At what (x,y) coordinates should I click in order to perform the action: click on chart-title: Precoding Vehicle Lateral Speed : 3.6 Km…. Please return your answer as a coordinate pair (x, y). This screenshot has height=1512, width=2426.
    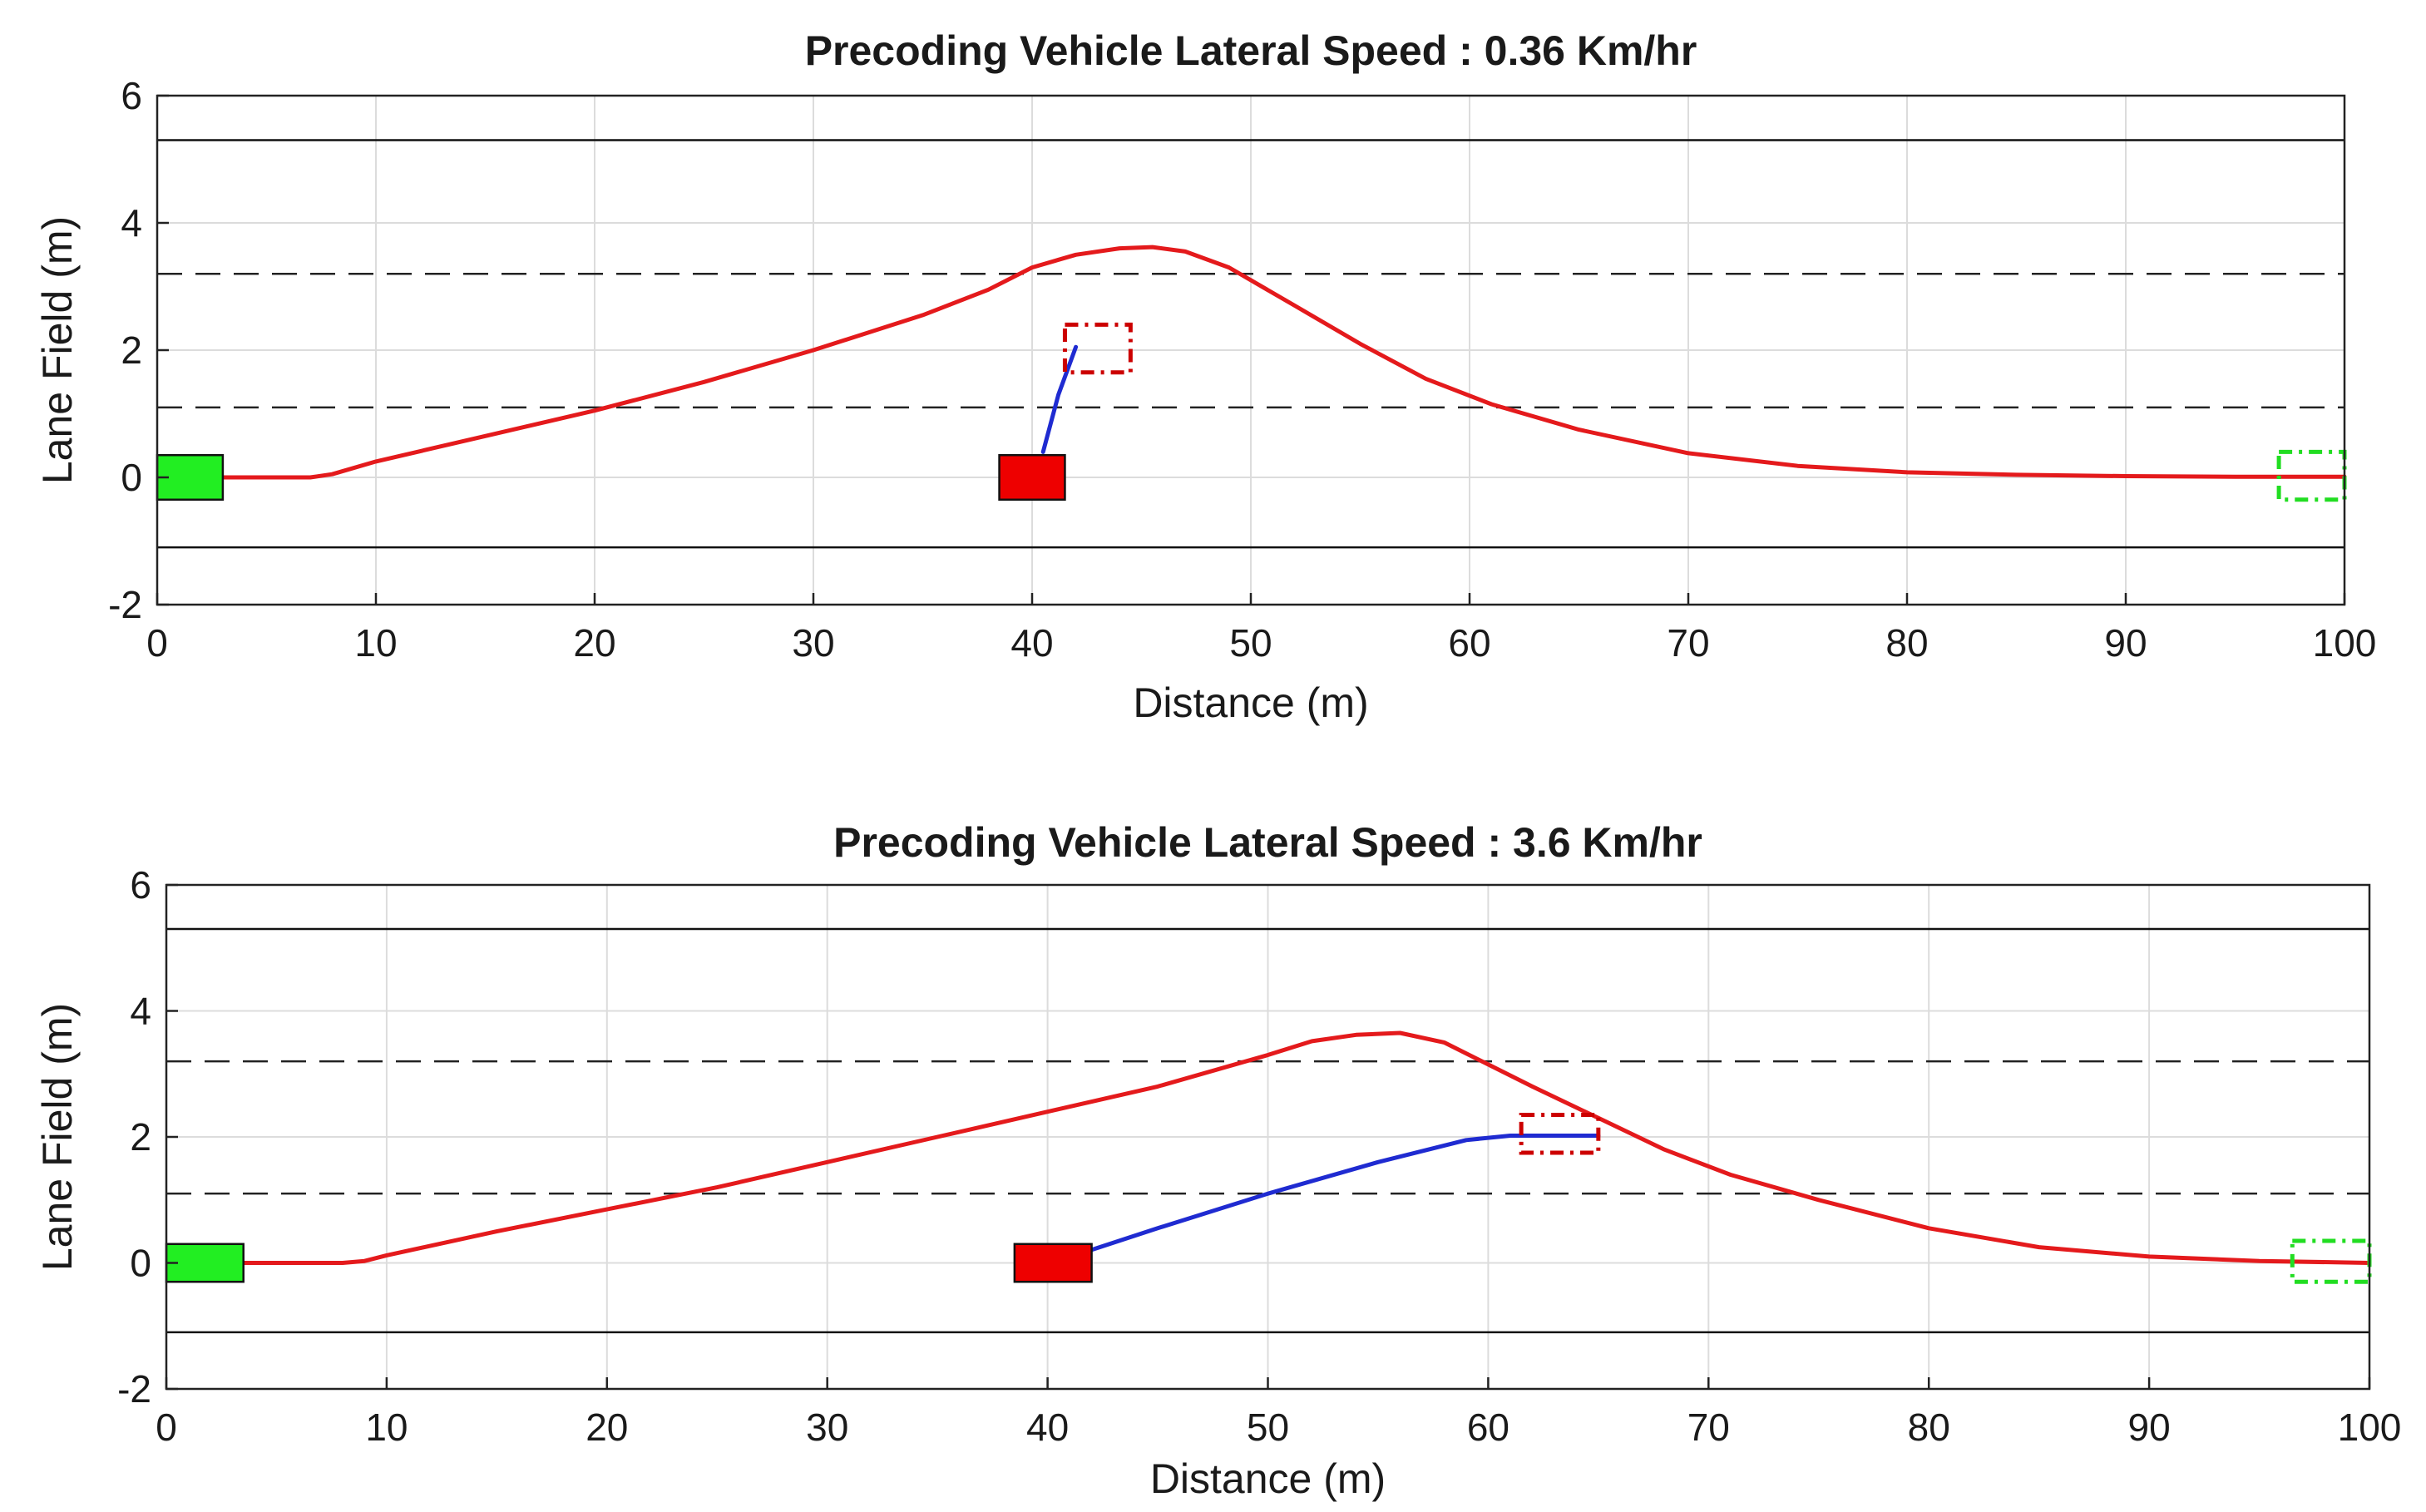
    Looking at the image, I should click on (1267, 842).